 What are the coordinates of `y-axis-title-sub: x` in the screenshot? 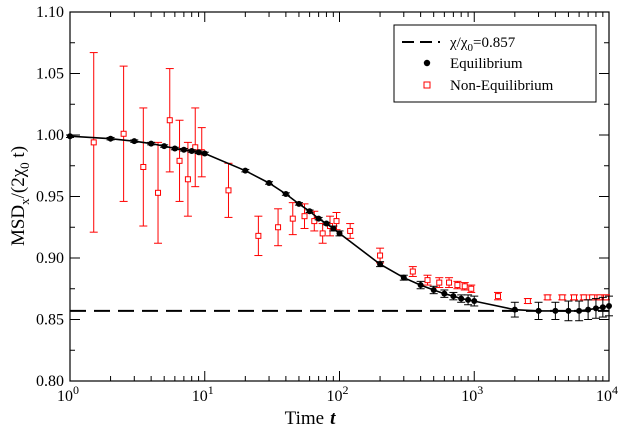 It's located at (24, 201).